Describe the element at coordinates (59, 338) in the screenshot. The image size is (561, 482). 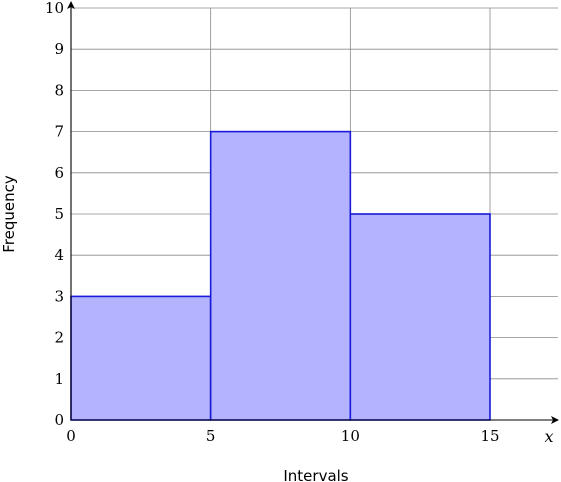
I see `y-tick-label-2: 2` at that location.